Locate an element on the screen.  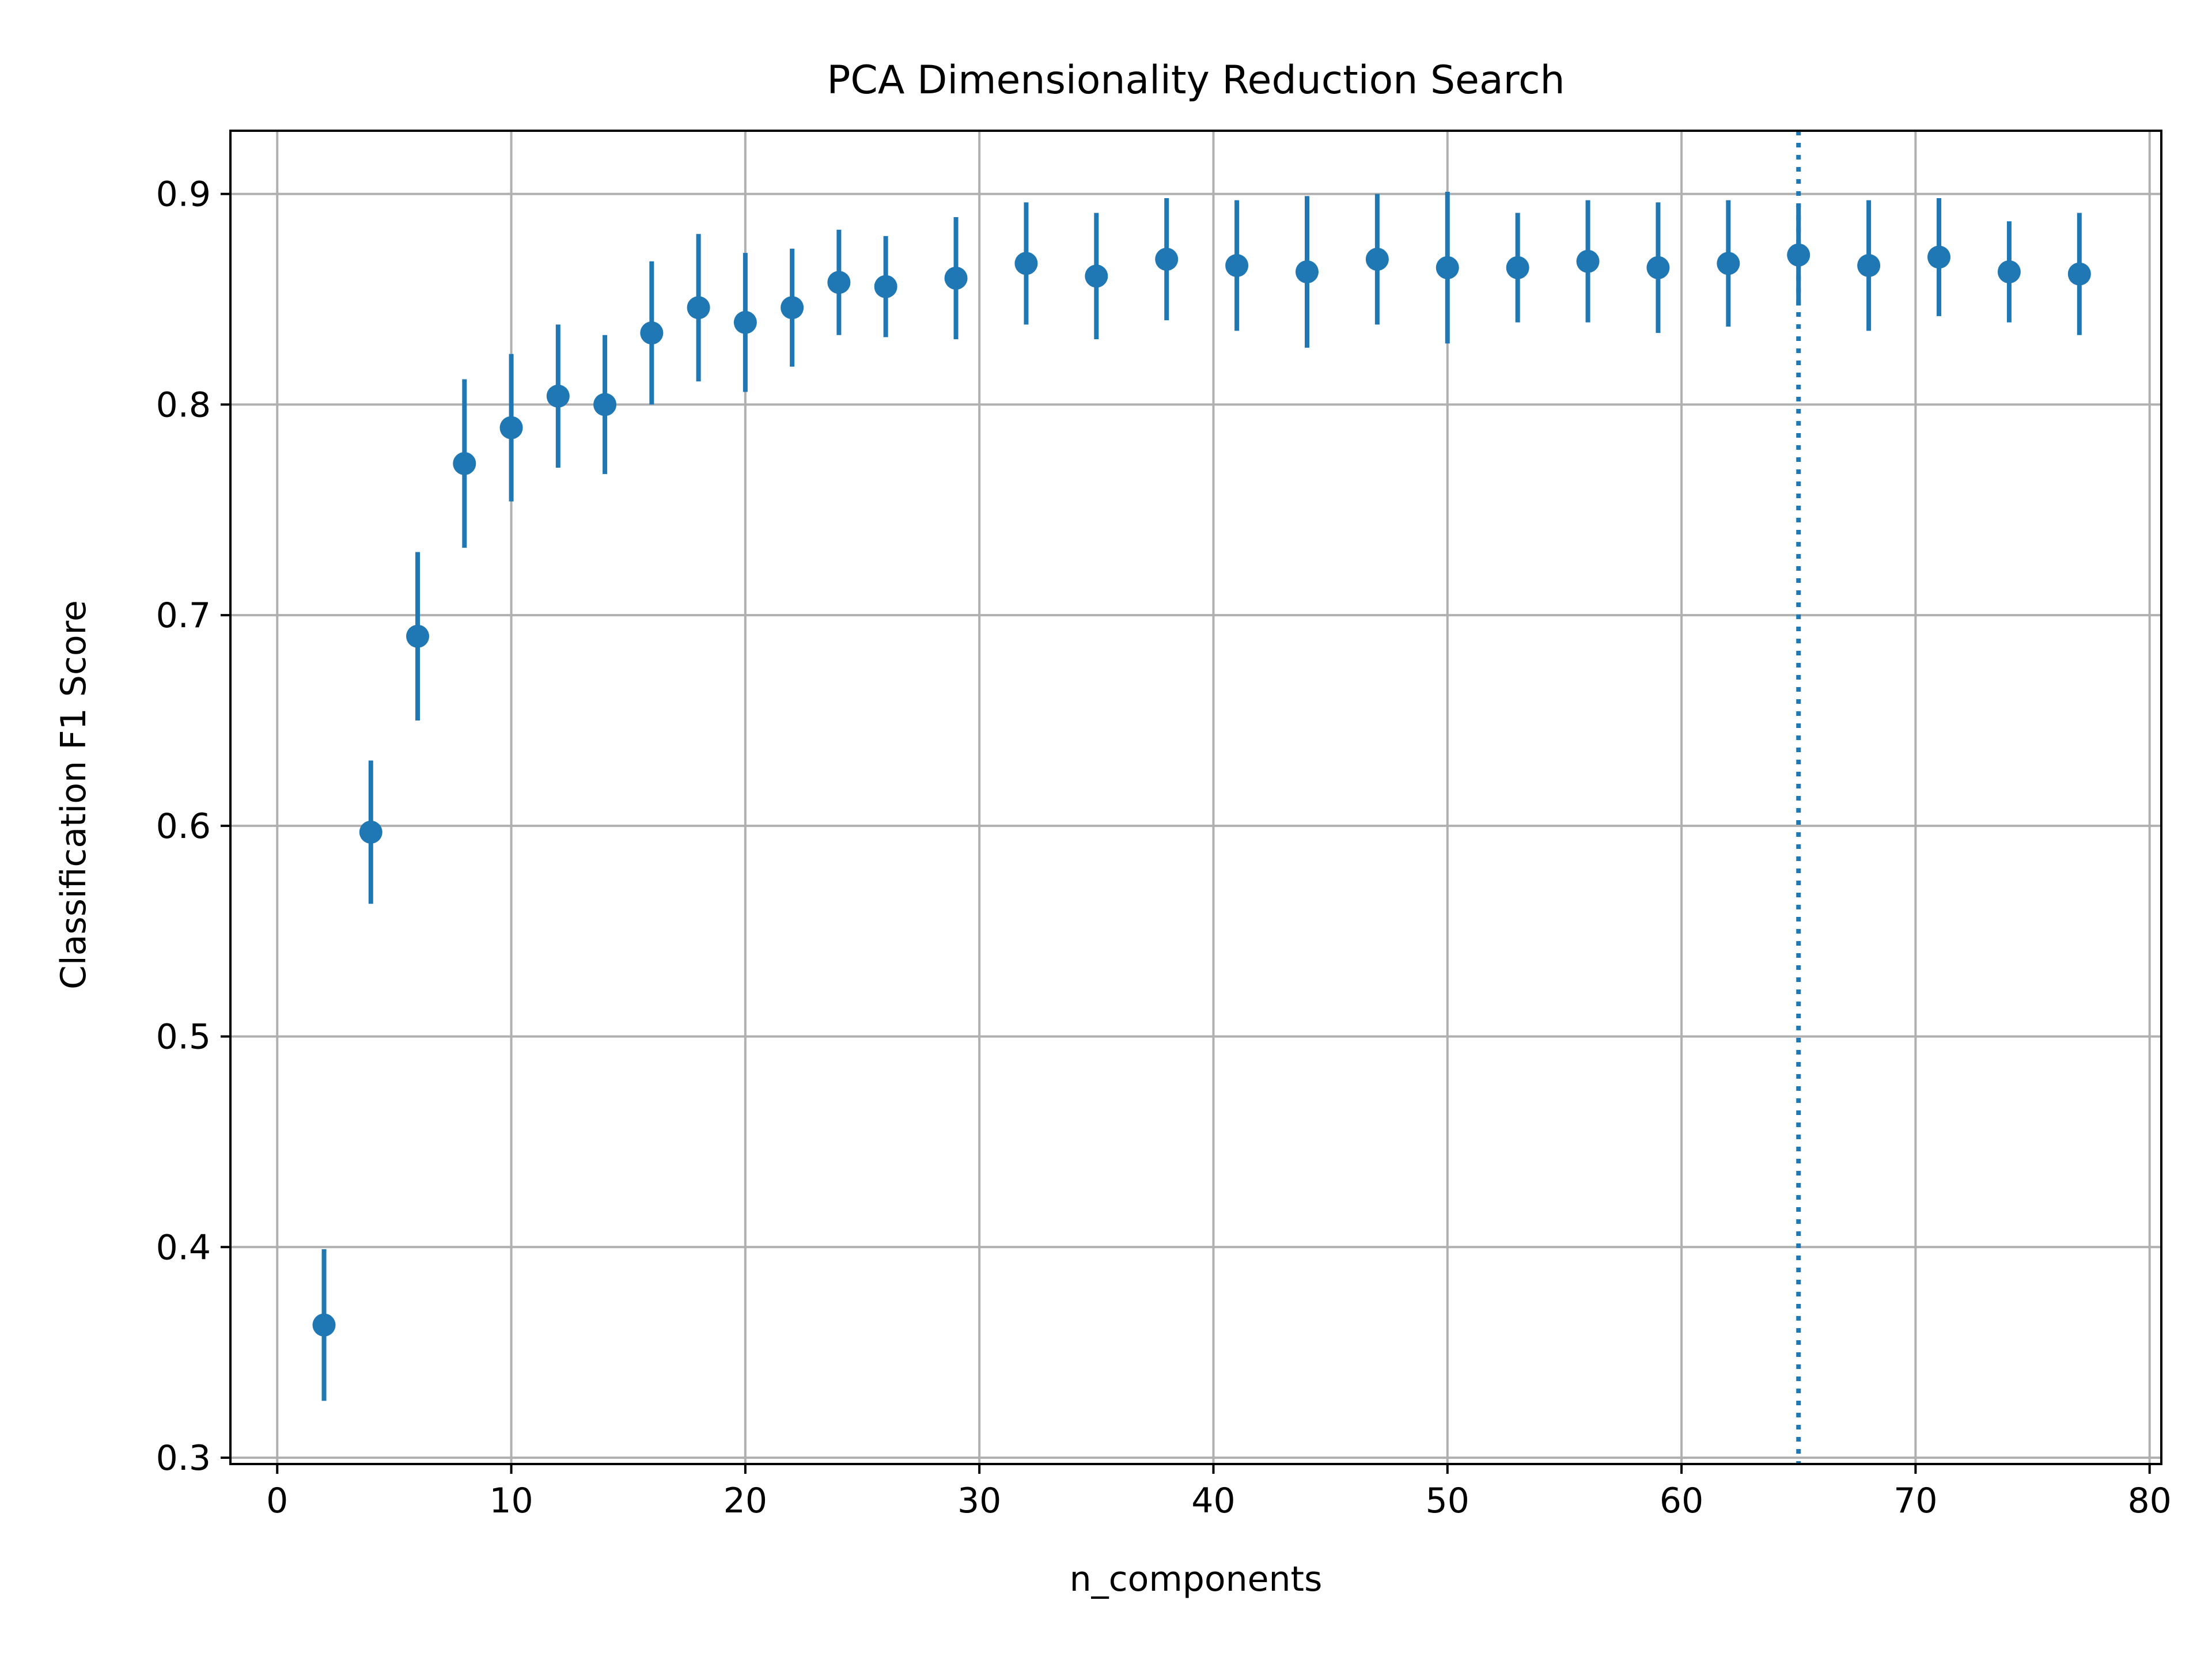
x-axis-label: n_components is located at coordinates (1196, 1579).